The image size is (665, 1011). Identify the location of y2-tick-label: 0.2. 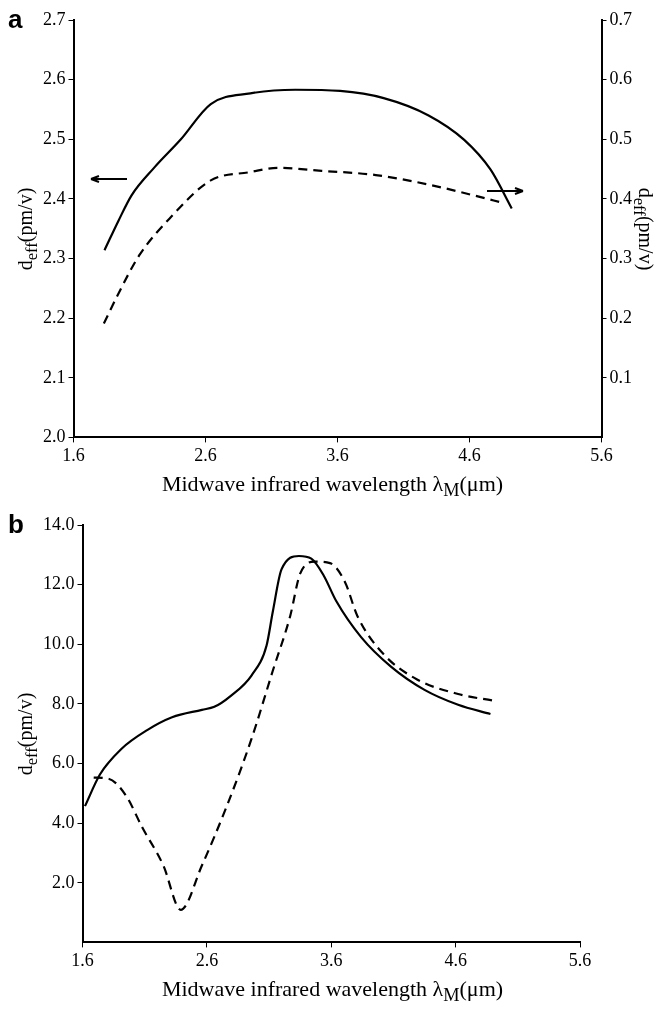
(620, 316).